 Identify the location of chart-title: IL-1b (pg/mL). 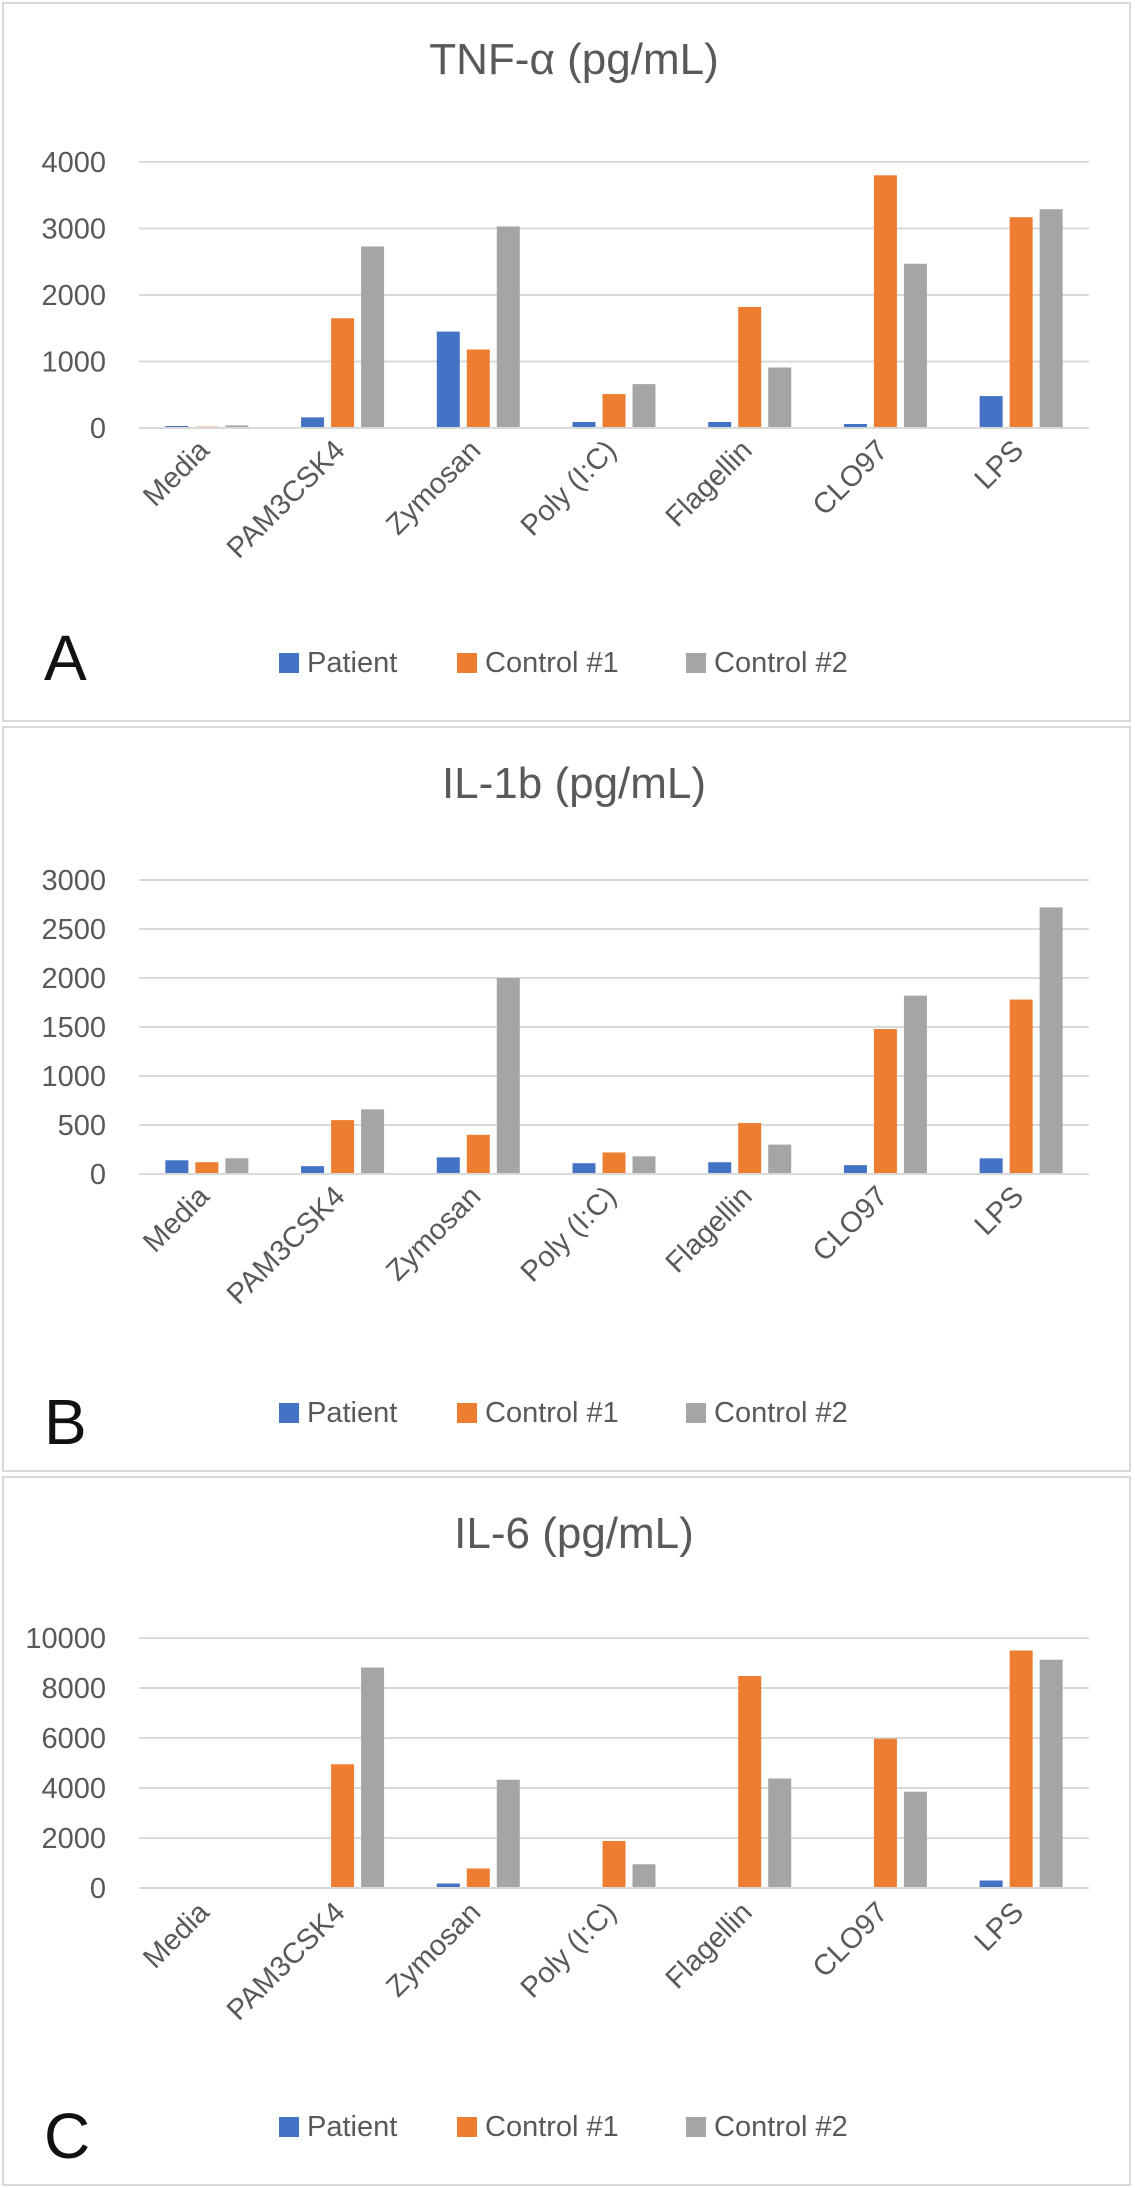
(574, 783).